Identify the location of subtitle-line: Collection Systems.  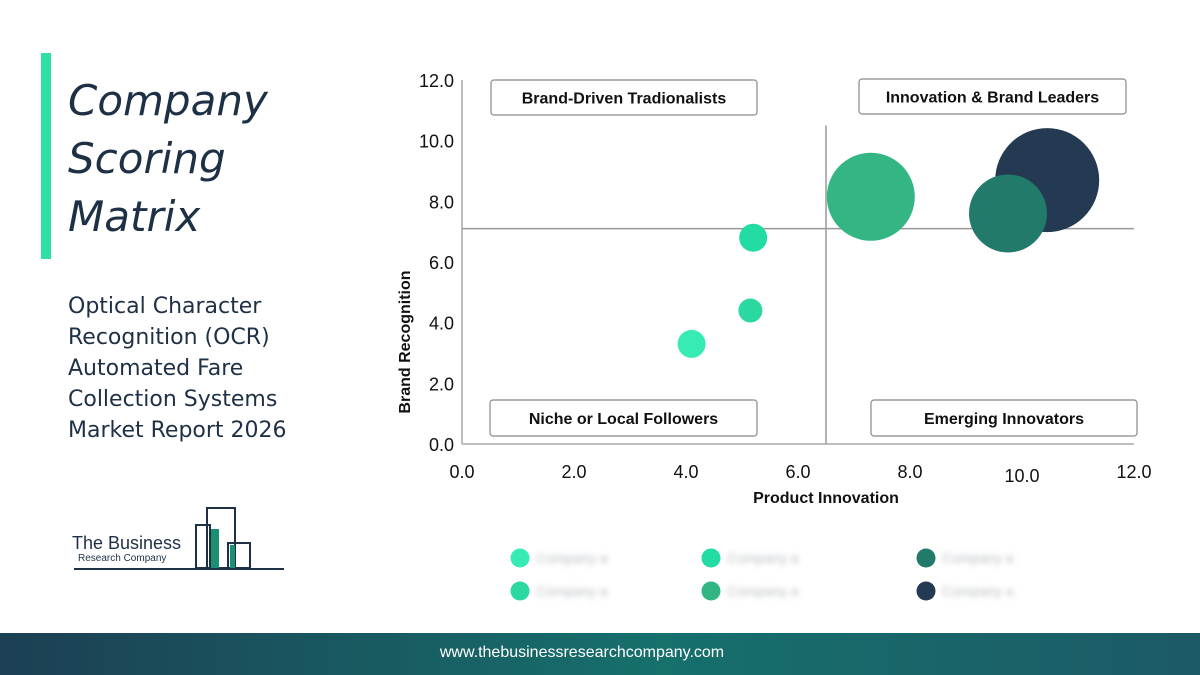
(173, 399).